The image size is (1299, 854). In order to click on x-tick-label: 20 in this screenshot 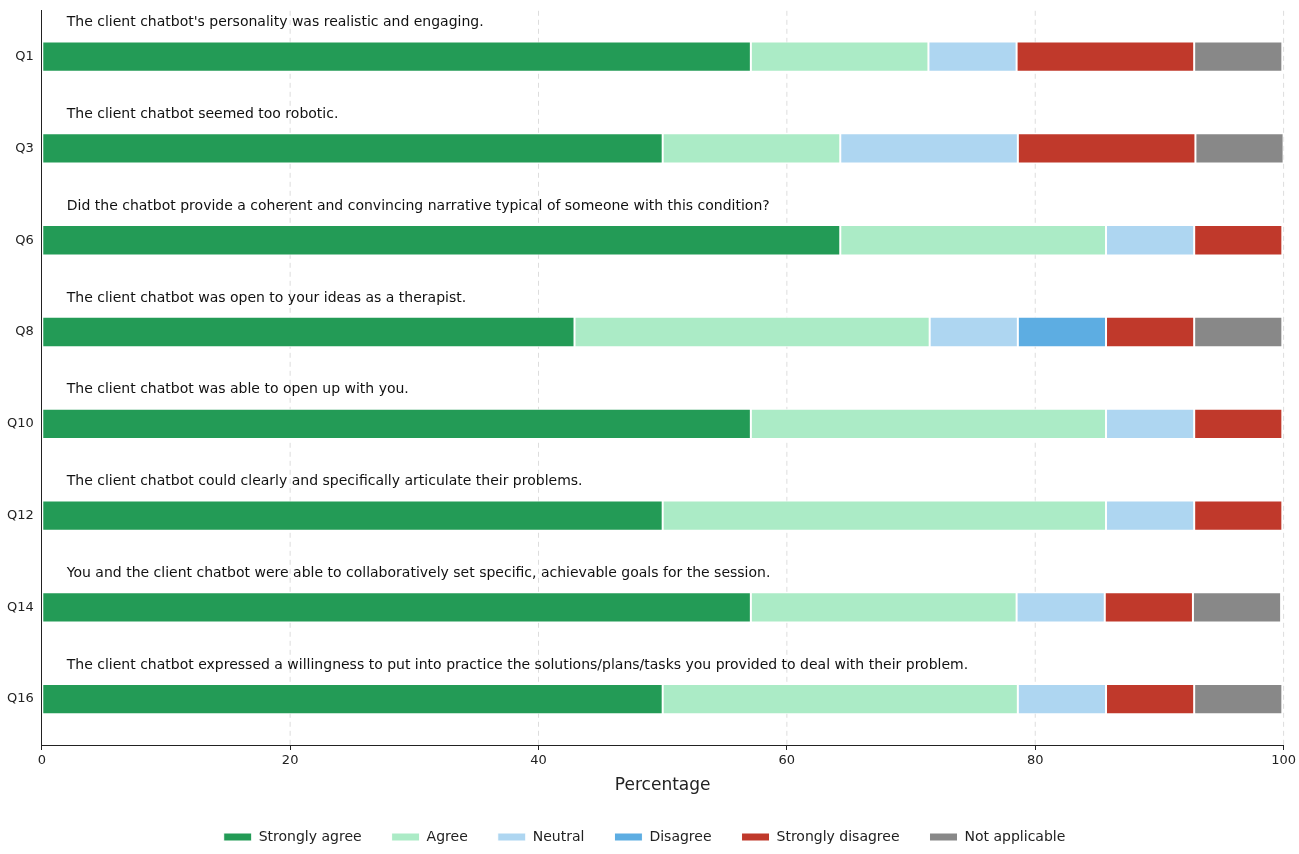, I will do `click(290, 760)`.